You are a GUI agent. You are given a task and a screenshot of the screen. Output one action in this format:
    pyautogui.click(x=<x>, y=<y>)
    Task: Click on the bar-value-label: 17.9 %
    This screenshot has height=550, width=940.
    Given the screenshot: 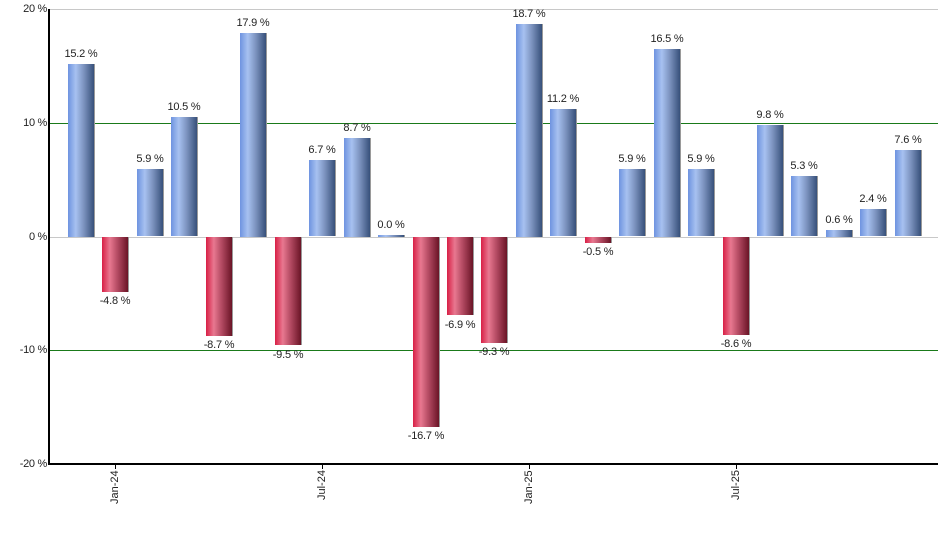 What is the action you would take?
    pyautogui.click(x=253, y=23)
    